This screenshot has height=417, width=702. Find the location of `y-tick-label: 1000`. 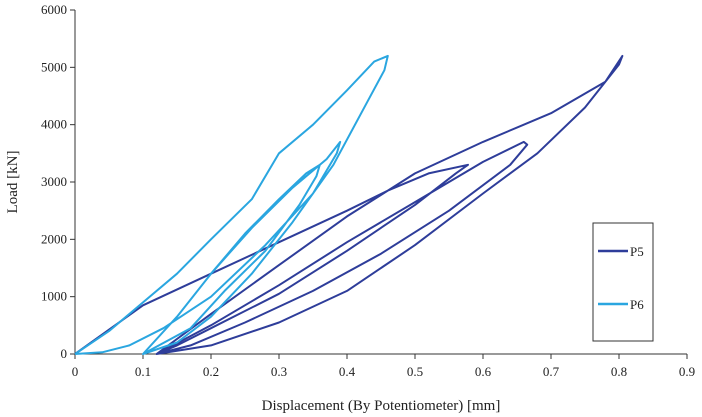

y-tick-label: 1000 is located at coordinates (54, 296).